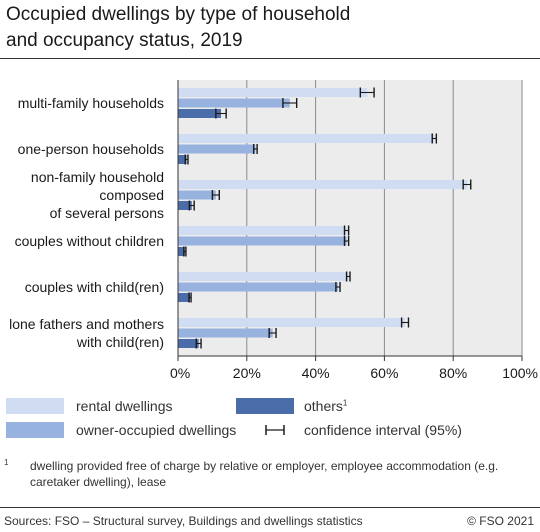 This screenshot has width=540, height=532. What do you see at coordinates (384, 373) in the screenshot?
I see `x-tick-label: 60%` at bounding box center [384, 373].